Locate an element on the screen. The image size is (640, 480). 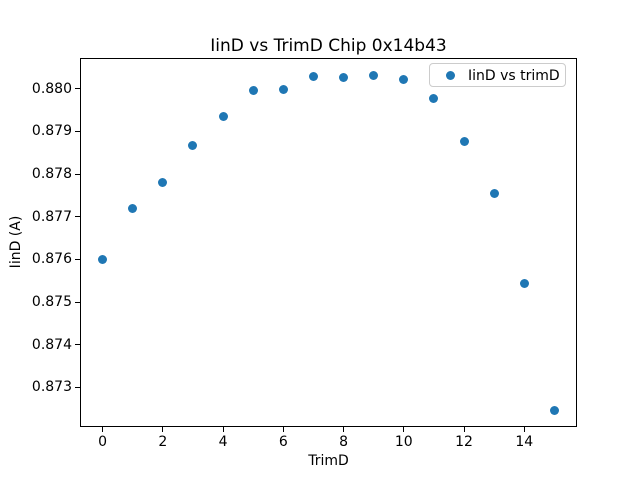
y-tick-label: 0.880 is located at coordinates (51, 88).